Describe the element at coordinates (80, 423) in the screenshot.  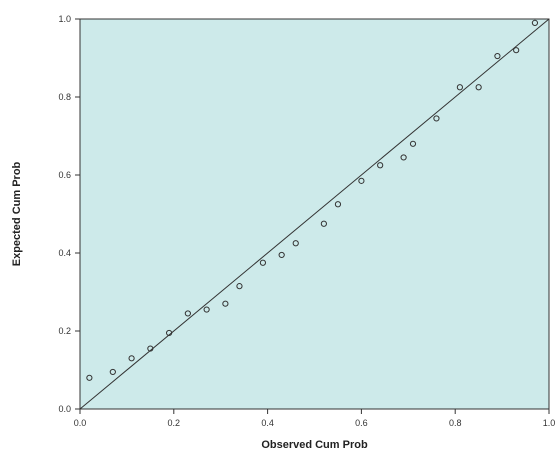
I see `x-tick-label: 0.0` at that location.